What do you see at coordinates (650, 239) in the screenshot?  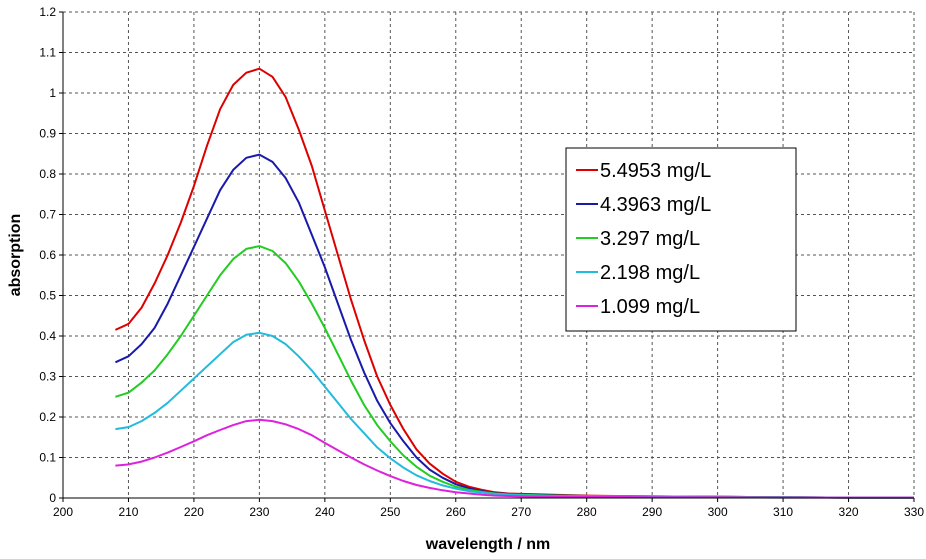 I see `legend-label: 3.297 mg/L` at bounding box center [650, 239].